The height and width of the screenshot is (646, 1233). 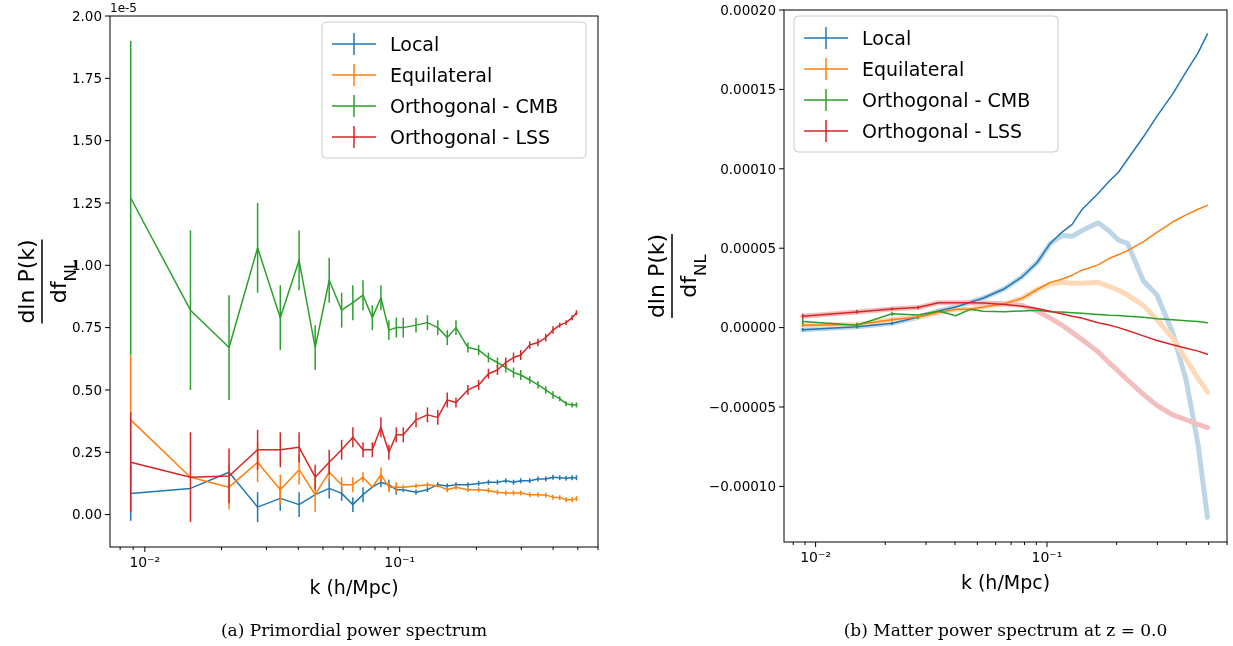 What do you see at coordinates (86, 451) in the screenshot?
I see `y-tick-label: 0.25` at bounding box center [86, 451].